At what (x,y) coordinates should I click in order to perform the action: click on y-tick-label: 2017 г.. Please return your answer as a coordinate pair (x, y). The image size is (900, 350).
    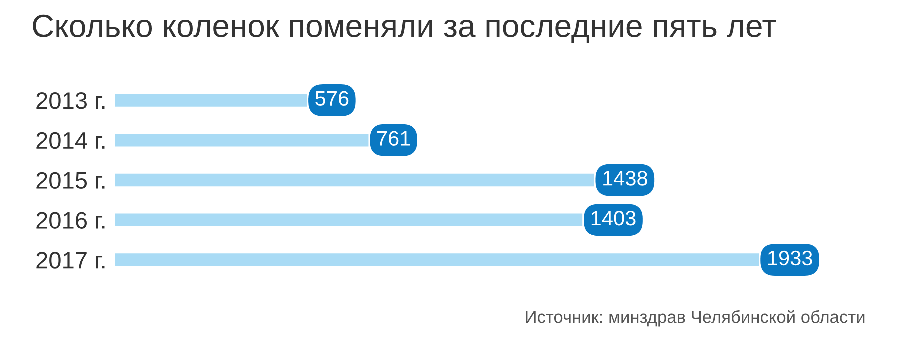
    Looking at the image, I should click on (70, 260).